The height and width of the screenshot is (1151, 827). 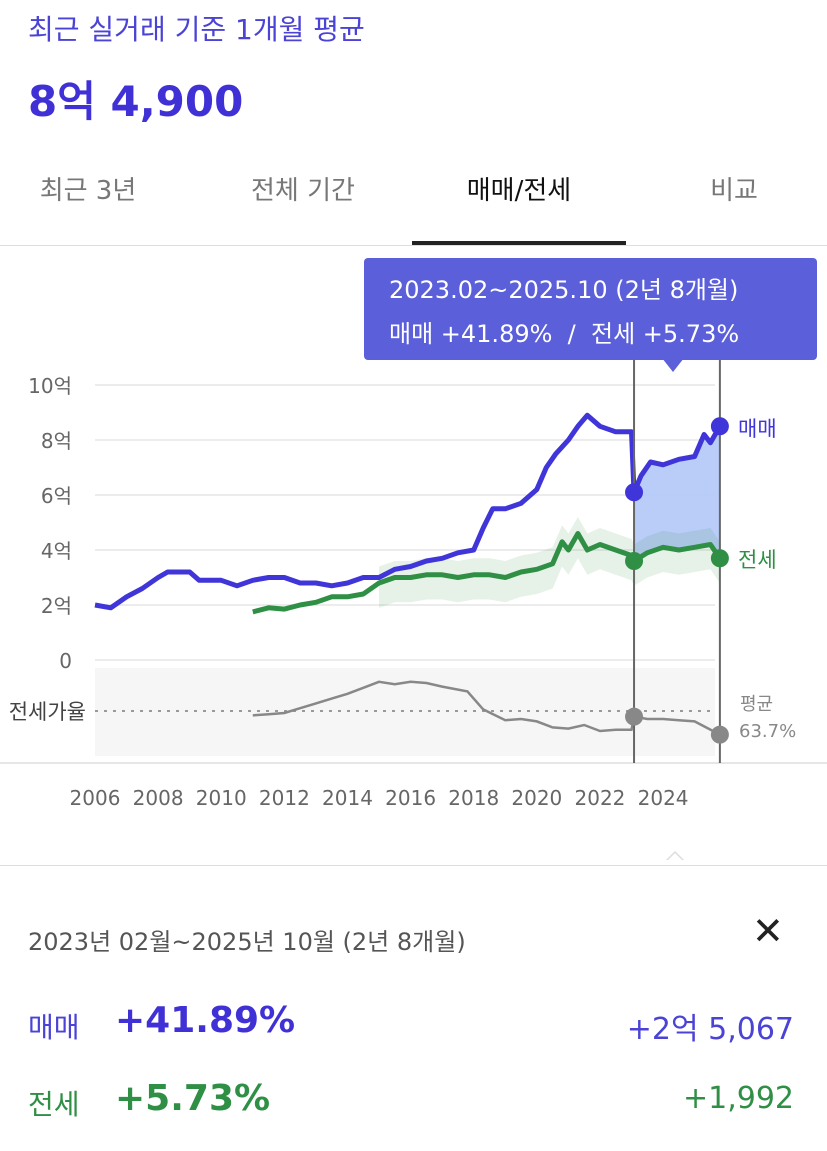 What do you see at coordinates (193, 1098) in the screenshot?
I see `jeonse-percent: +5.73%` at bounding box center [193, 1098].